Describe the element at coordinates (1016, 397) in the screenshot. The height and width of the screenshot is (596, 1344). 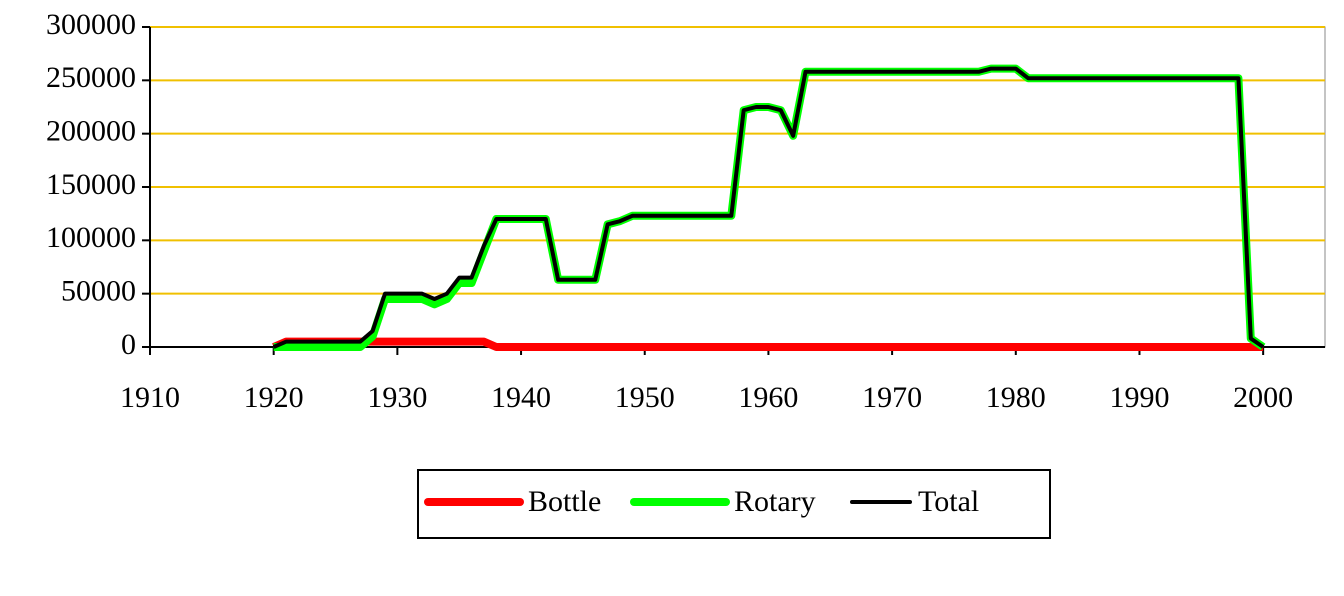
I see `x-tick-label: 1980` at that location.